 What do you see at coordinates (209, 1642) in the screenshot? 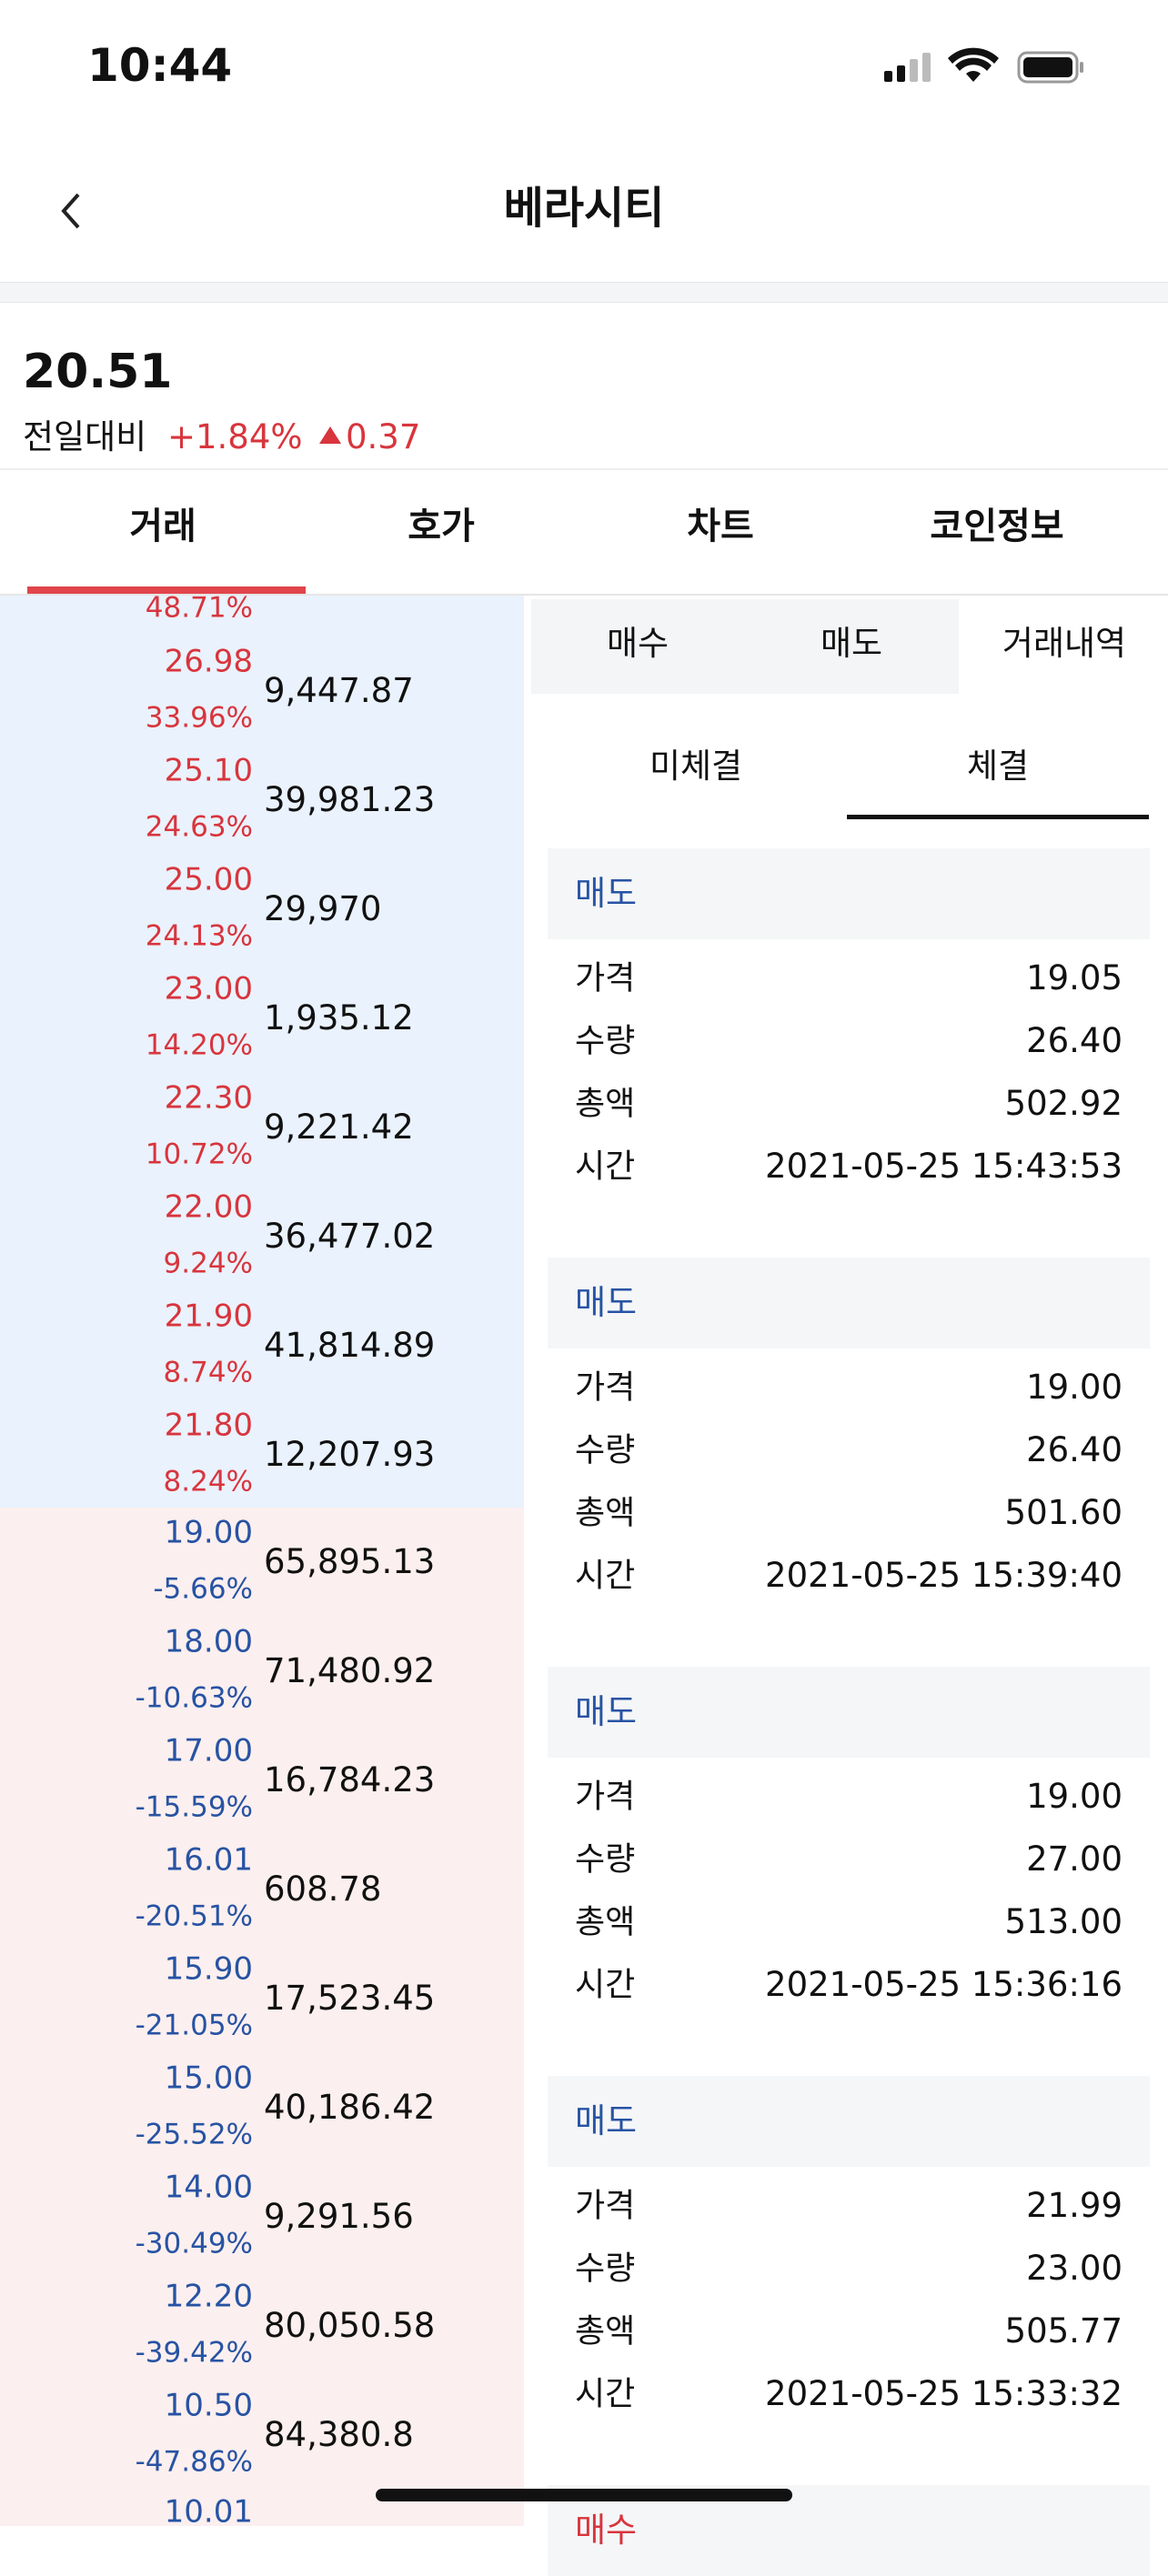
I see `bid-price: 18.00` at bounding box center [209, 1642].